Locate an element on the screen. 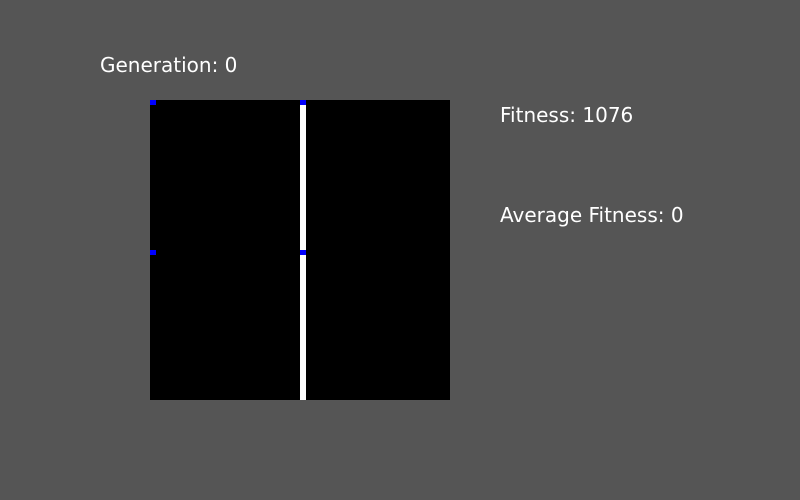 Image resolution: width=800 pixels, height=500 pixels. fitness-label: Fitness: 1076 is located at coordinates (567, 115).